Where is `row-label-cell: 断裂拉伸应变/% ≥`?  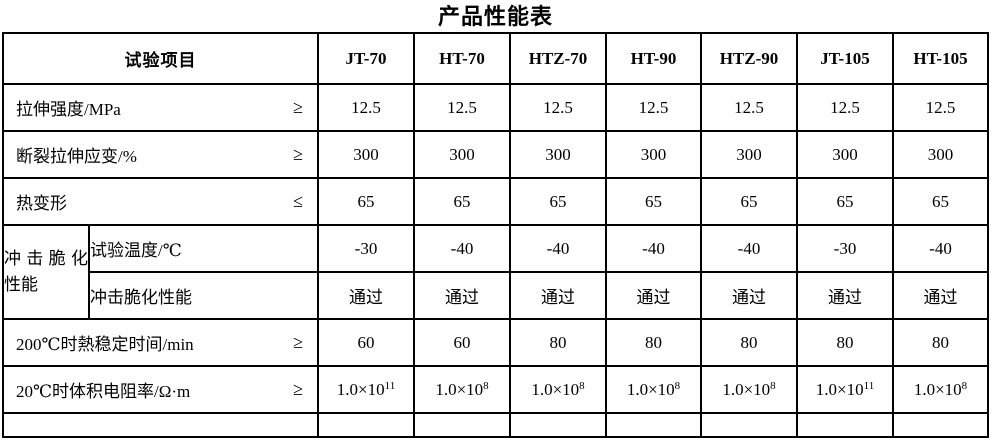 row-label-cell: 断裂拉伸应变/% ≥ is located at coordinates (160, 154).